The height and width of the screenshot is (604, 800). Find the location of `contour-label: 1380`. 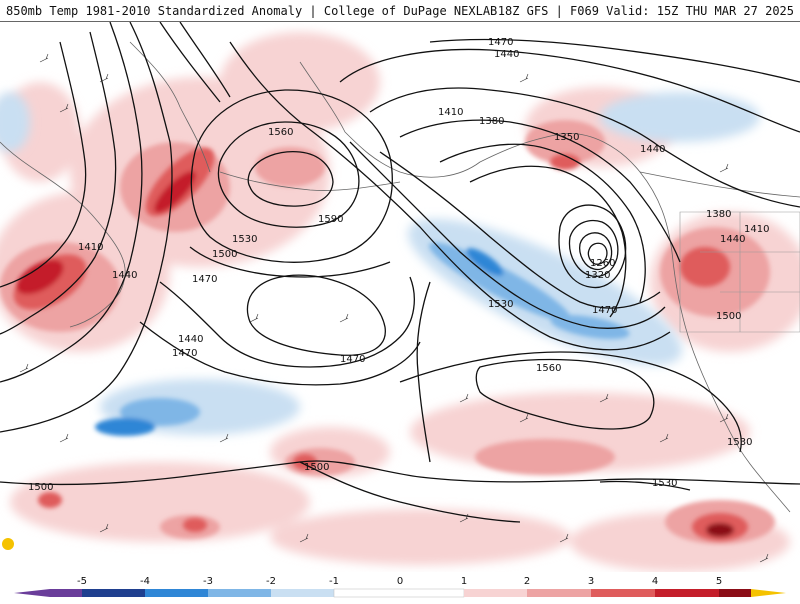

contour-label: 1380 is located at coordinates (718, 214).